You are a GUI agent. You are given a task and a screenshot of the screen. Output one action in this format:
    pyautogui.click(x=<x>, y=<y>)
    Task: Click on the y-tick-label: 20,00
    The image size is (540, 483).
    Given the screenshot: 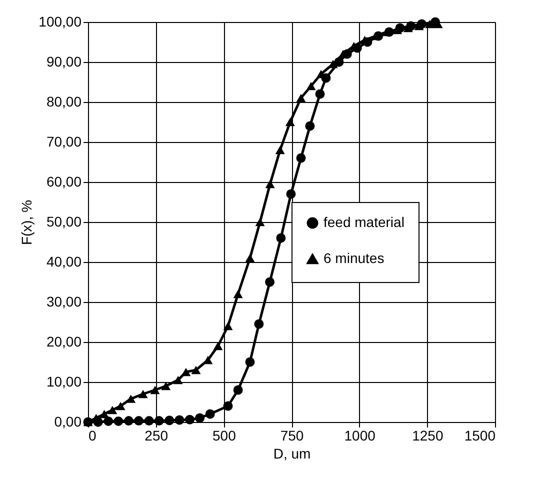 What is the action you would take?
    pyautogui.click(x=64, y=342)
    